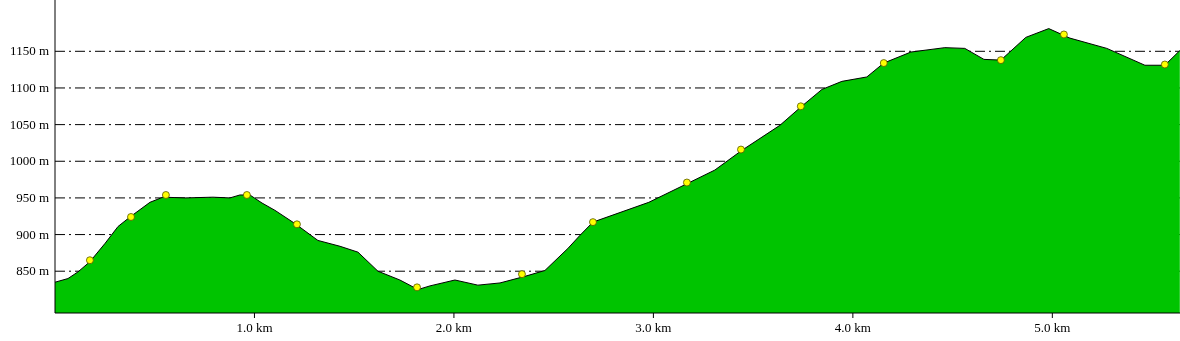 Image resolution: width=1180 pixels, height=341 pixels. What do you see at coordinates (29, 124) in the screenshot?
I see `y-tick-label: 1050 m` at bounding box center [29, 124].